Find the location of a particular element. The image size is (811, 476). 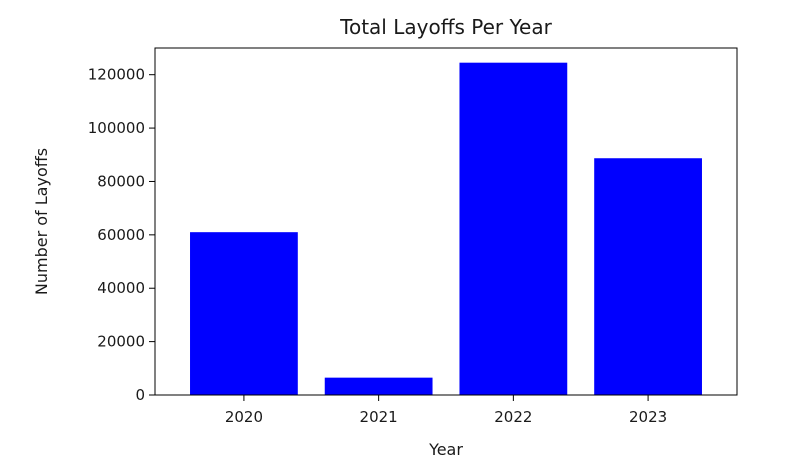

x-axis-label: Year is located at coordinates (445, 449).